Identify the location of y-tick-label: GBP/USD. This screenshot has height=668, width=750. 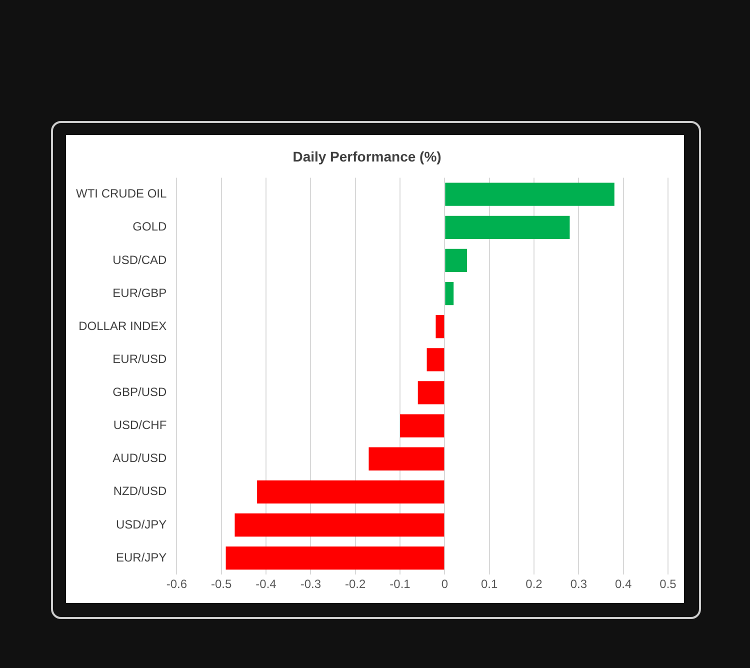
(139, 392).